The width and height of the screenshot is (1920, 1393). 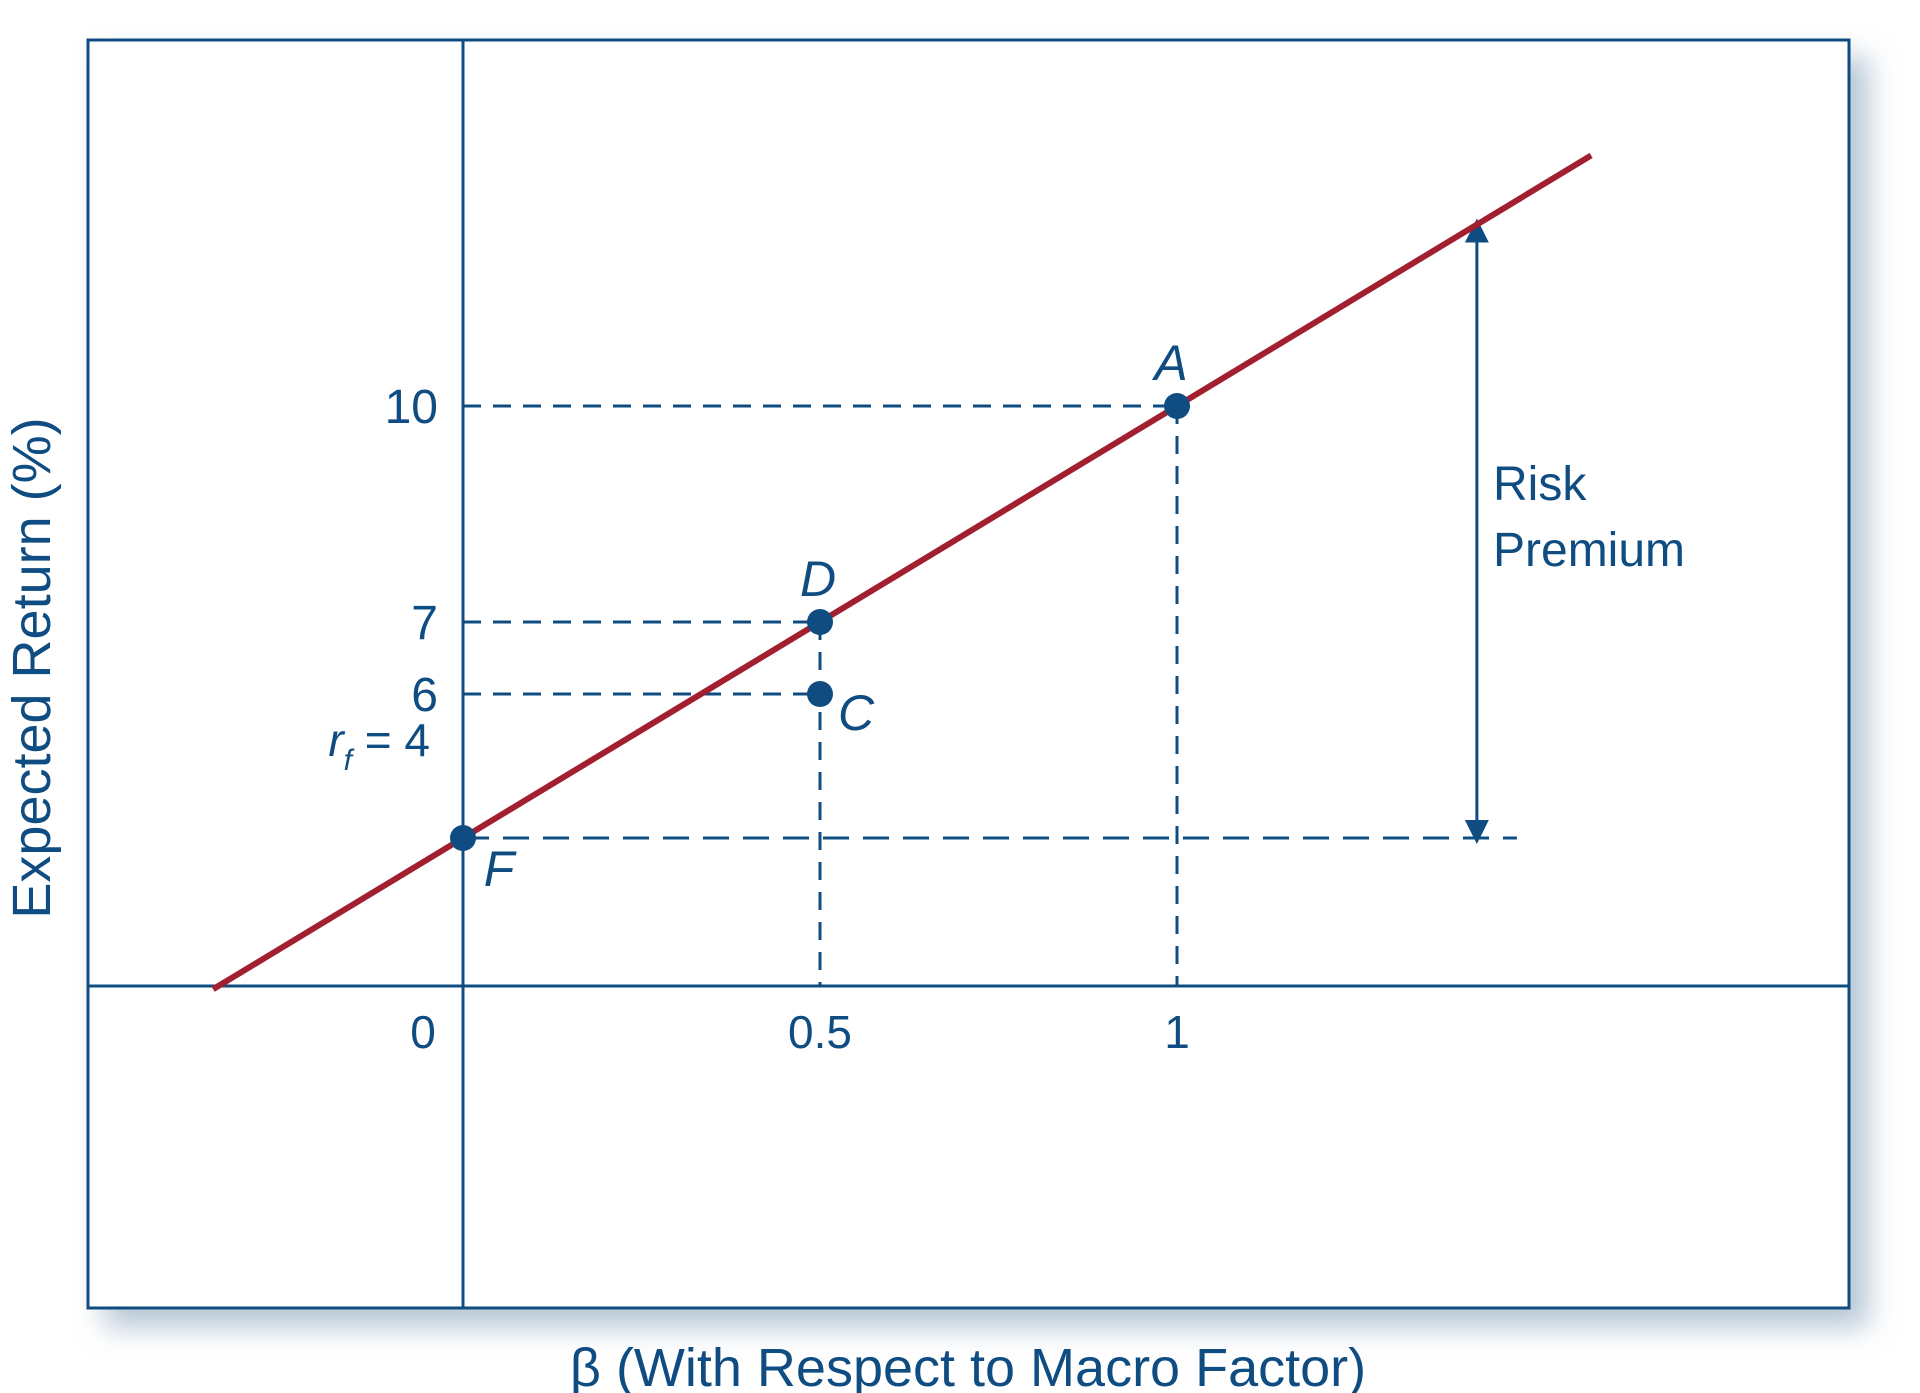 What do you see at coordinates (1169, 363) in the screenshot?
I see `point-label-a: A` at bounding box center [1169, 363].